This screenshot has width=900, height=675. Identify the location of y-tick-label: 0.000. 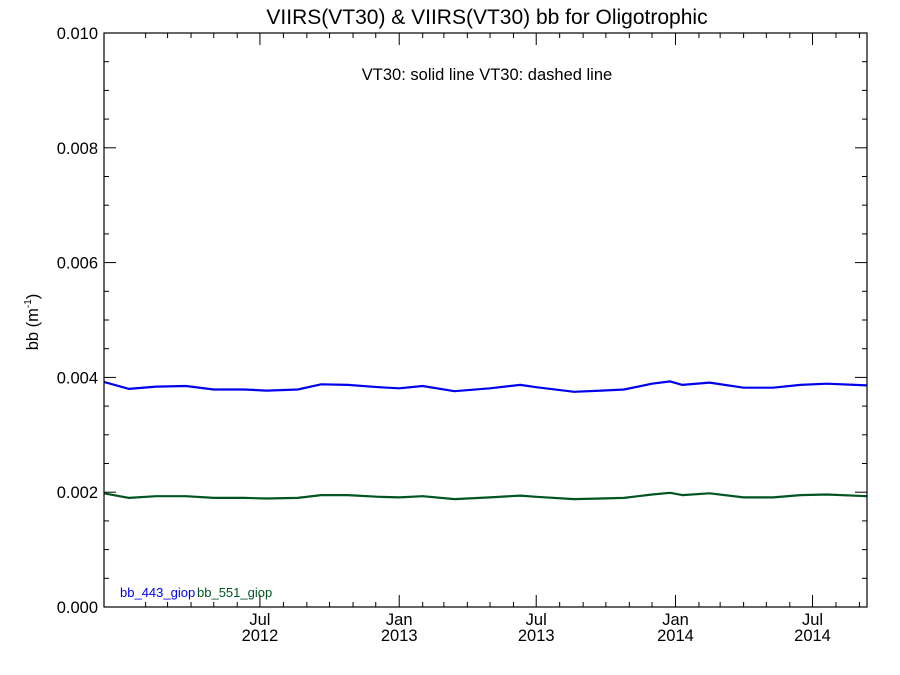
(77, 608).